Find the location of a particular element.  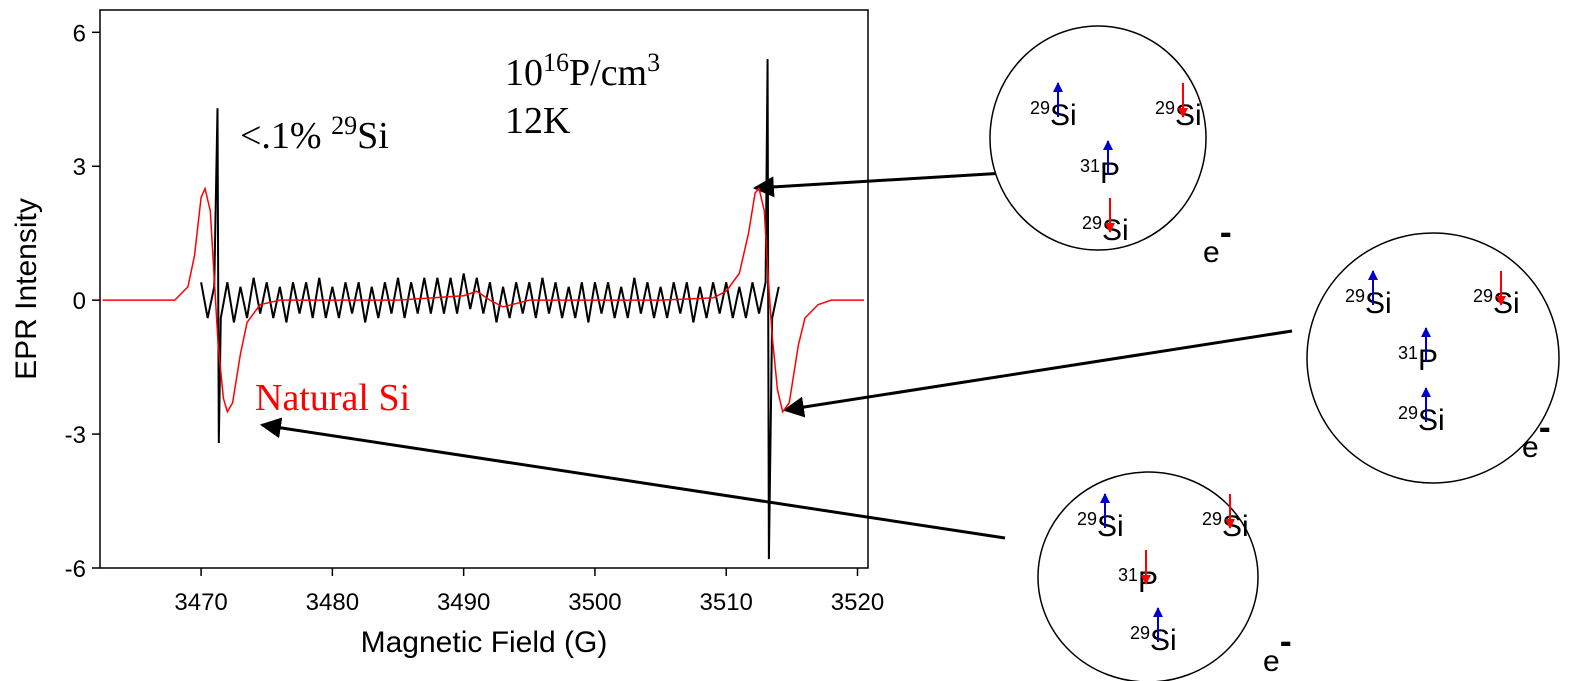

y-tick-label: -3 is located at coordinates (75, 435).